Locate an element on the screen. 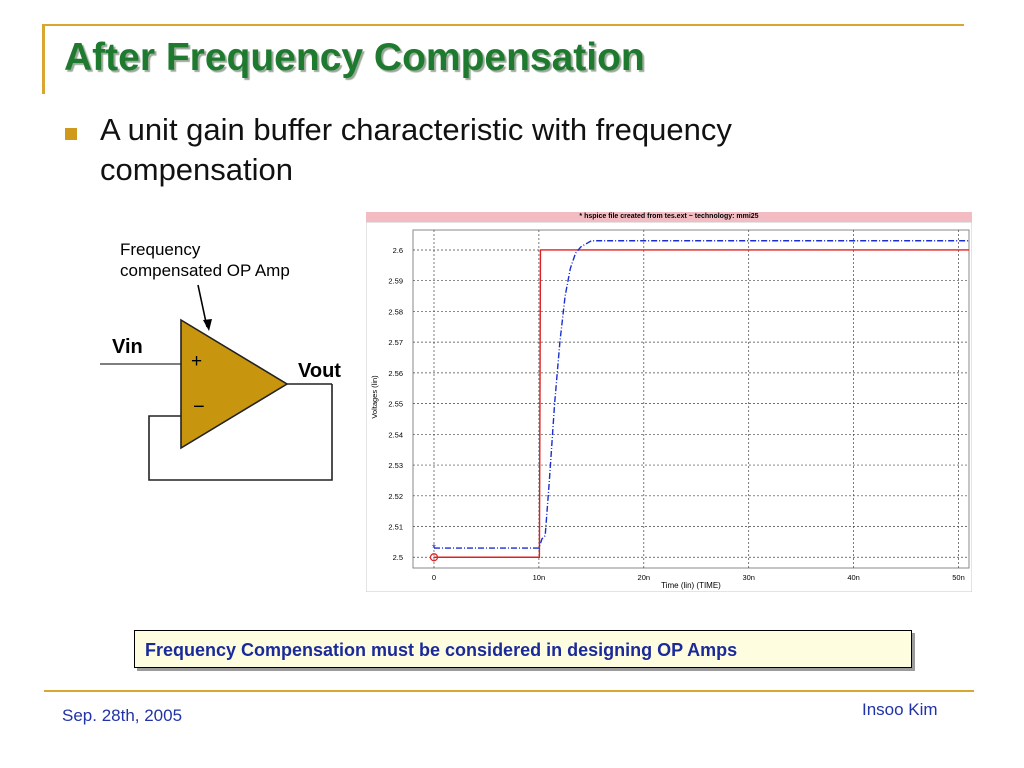 The height and width of the screenshot is (768, 1024). x-axis-label: Time (lin) (TIME) is located at coordinates (691, 585).